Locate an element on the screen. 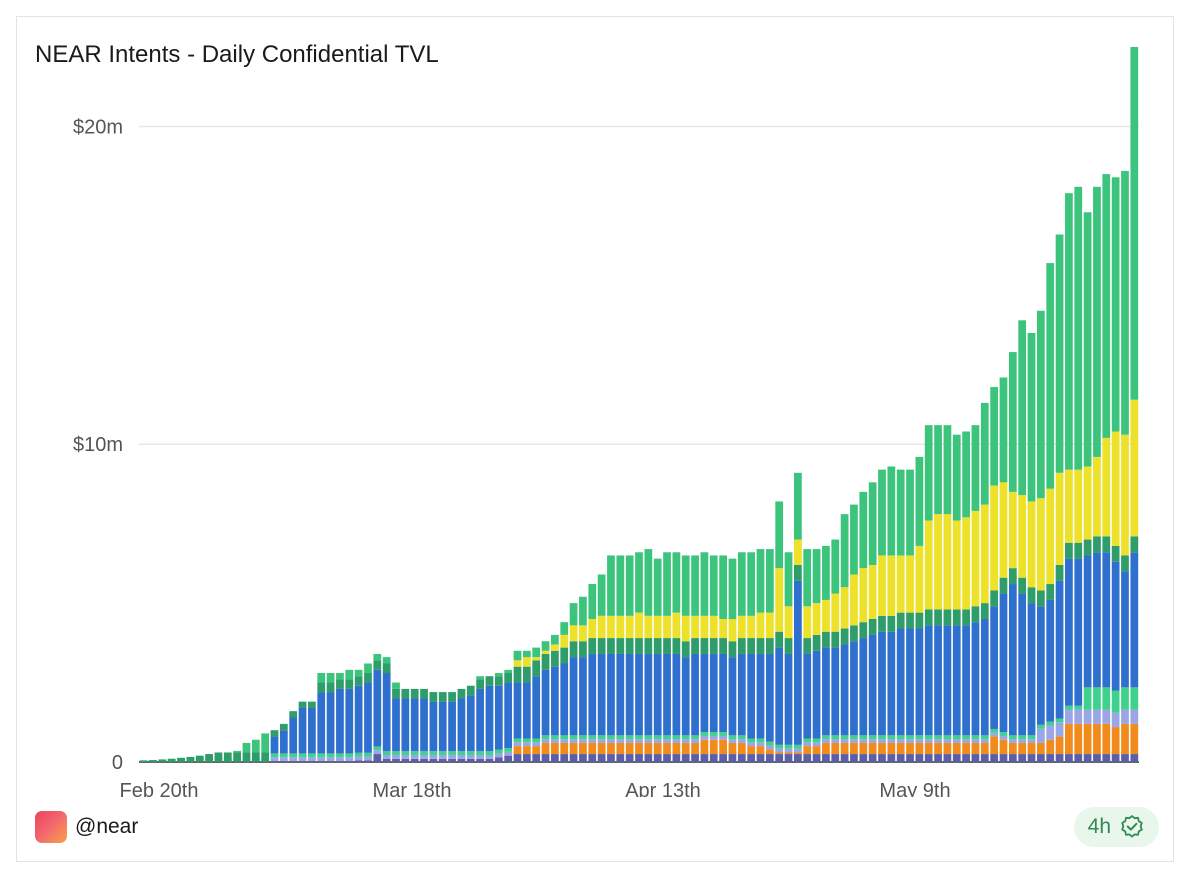  near-avatar-icon is located at coordinates (51, 827).